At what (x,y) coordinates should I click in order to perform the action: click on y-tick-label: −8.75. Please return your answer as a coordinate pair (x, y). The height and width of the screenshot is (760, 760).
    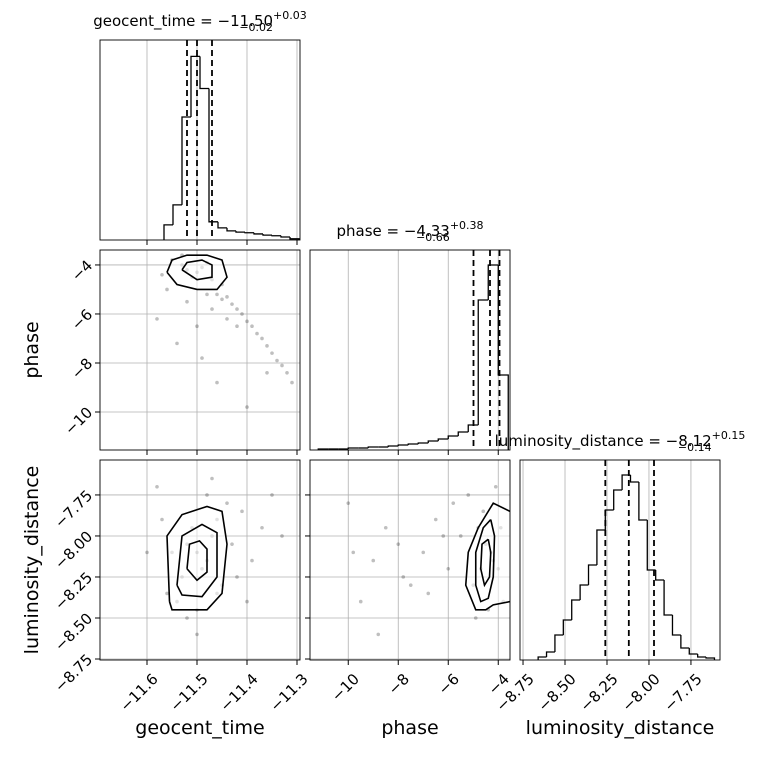
    Looking at the image, I should click on (73, 673).